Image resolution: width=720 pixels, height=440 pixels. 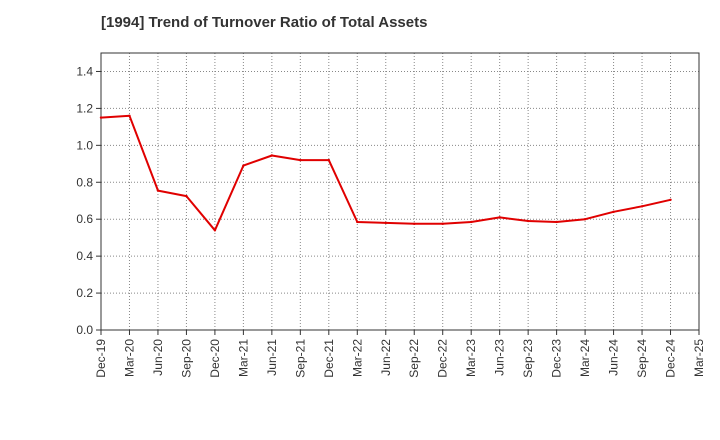 I want to click on x-tick-label: Dec-23, so click(x=557, y=358).